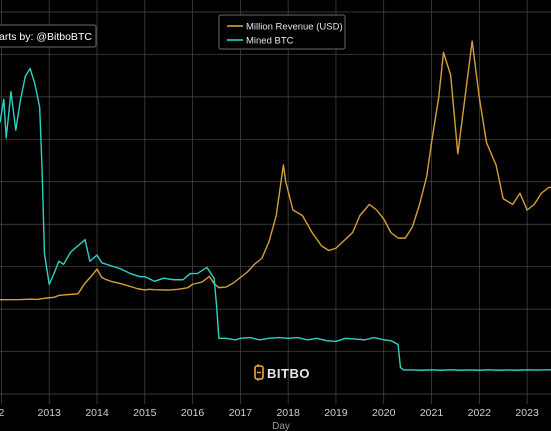 Image resolution: width=551 pixels, height=431 pixels. What do you see at coordinates (288, 373) in the screenshot?
I see `watermark-text: BITBO` at bounding box center [288, 373].